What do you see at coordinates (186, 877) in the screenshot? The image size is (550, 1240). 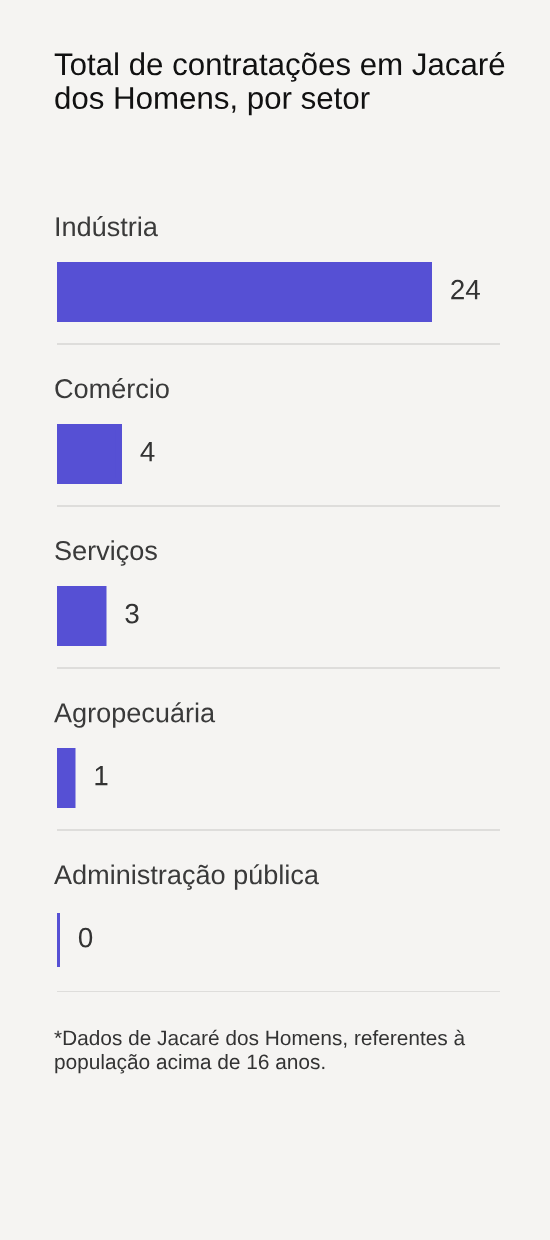 I see `y-tick-label: Administração pública` at bounding box center [186, 877].